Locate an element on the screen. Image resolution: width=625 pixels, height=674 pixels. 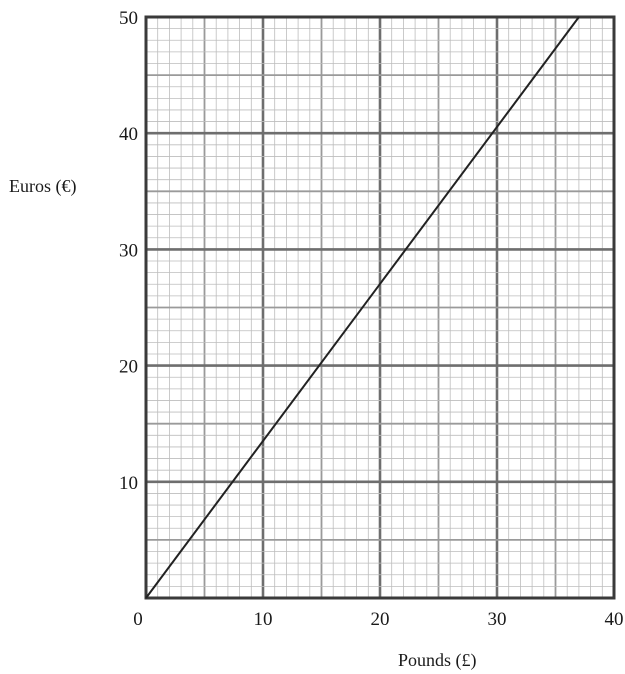
x-tick-label: 30 is located at coordinates (497, 619).